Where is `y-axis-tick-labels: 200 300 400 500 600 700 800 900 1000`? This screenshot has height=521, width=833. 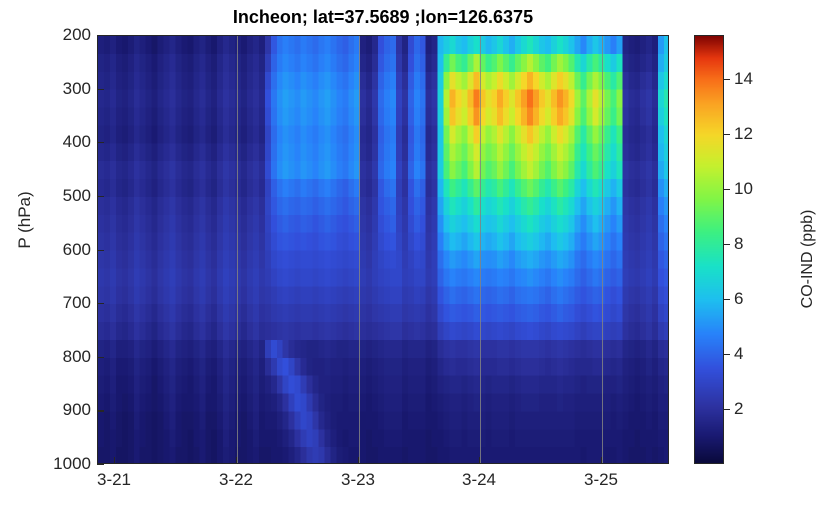
y-axis-tick-labels: 200 300 400 500 600 700 800 900 1000 is located at coordinates (59, 260).